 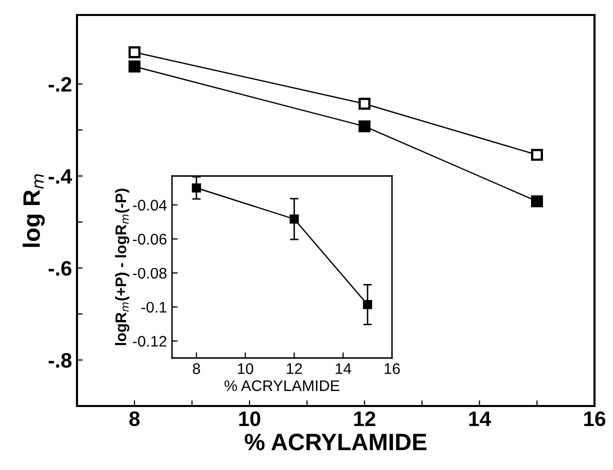 I want to click on y-tick-label: -0.04, so click(x=150, y=205).